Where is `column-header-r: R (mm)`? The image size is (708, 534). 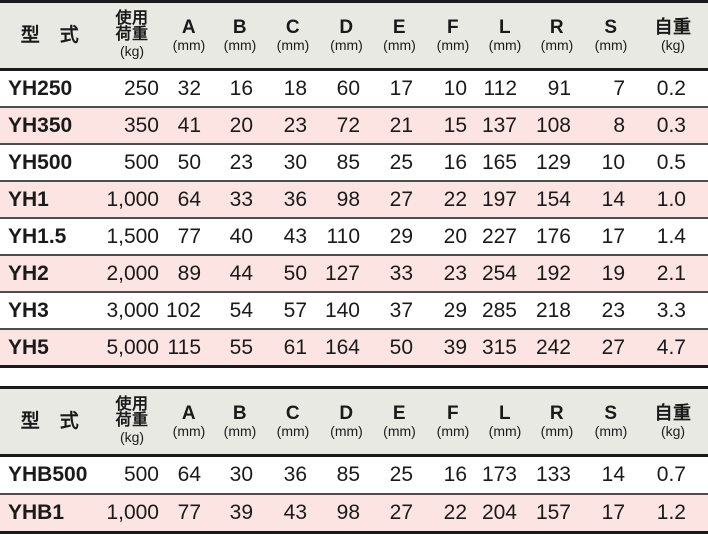
column-header-r: R (mm) is located at coordinates (557, 36).